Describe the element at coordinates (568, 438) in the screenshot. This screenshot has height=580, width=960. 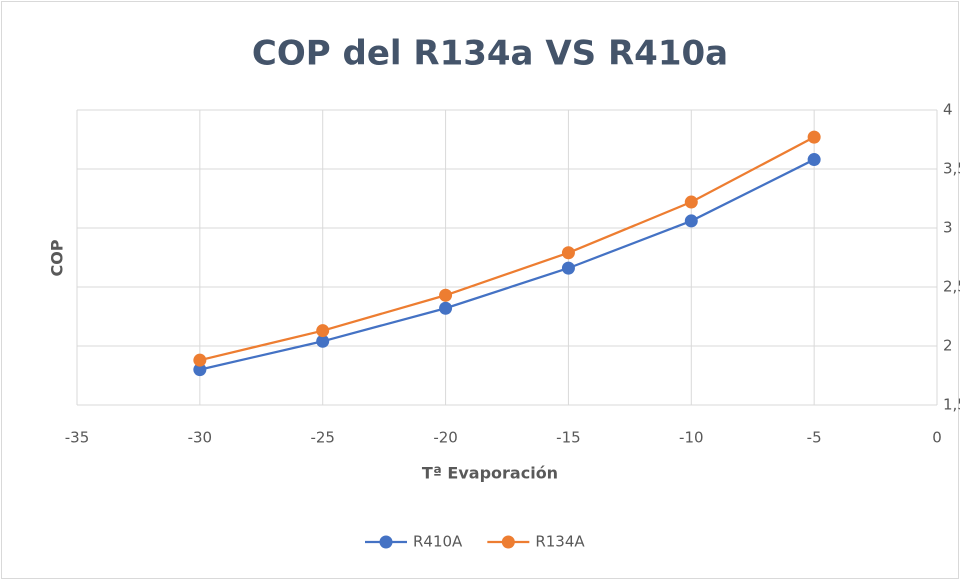
I see `x-tick-label: -15` at that location.